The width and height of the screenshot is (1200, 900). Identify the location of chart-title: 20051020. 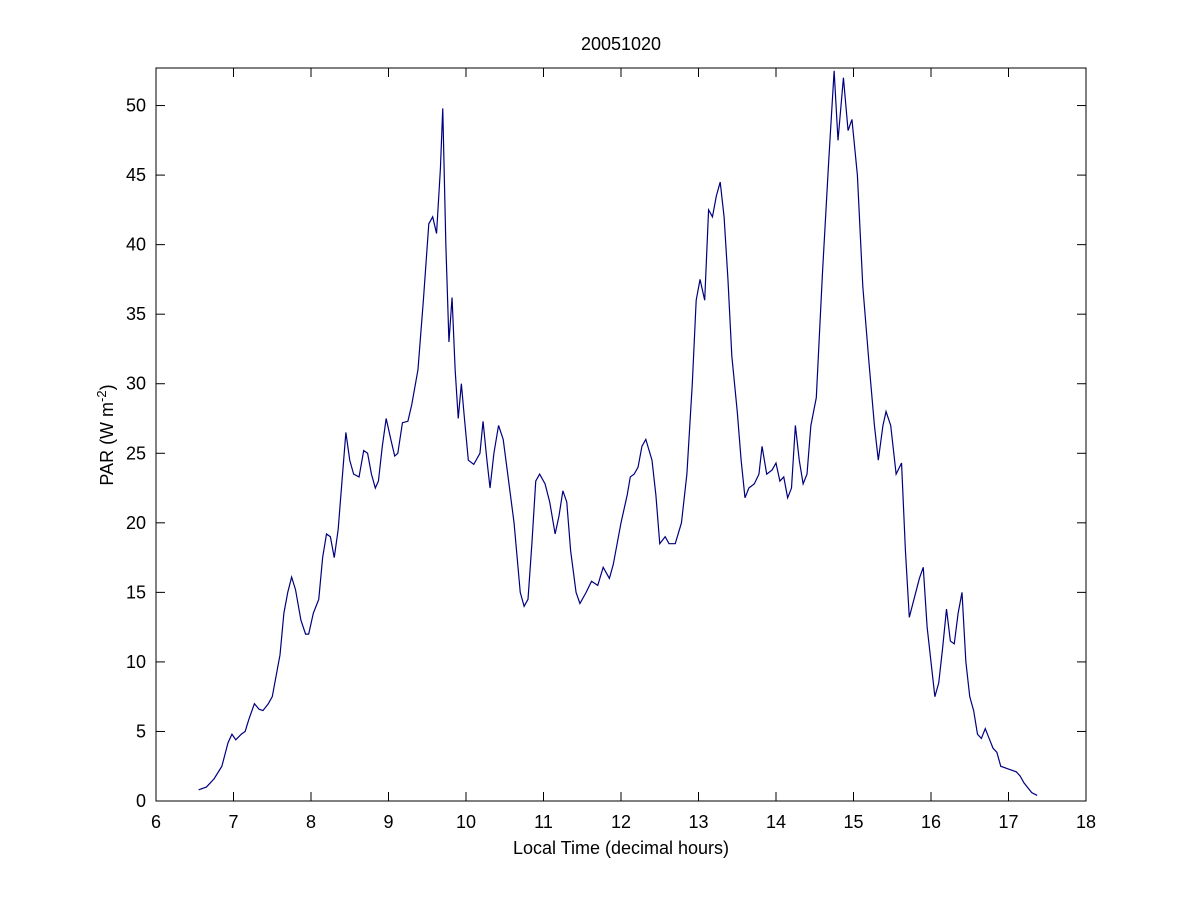
(621, 44).